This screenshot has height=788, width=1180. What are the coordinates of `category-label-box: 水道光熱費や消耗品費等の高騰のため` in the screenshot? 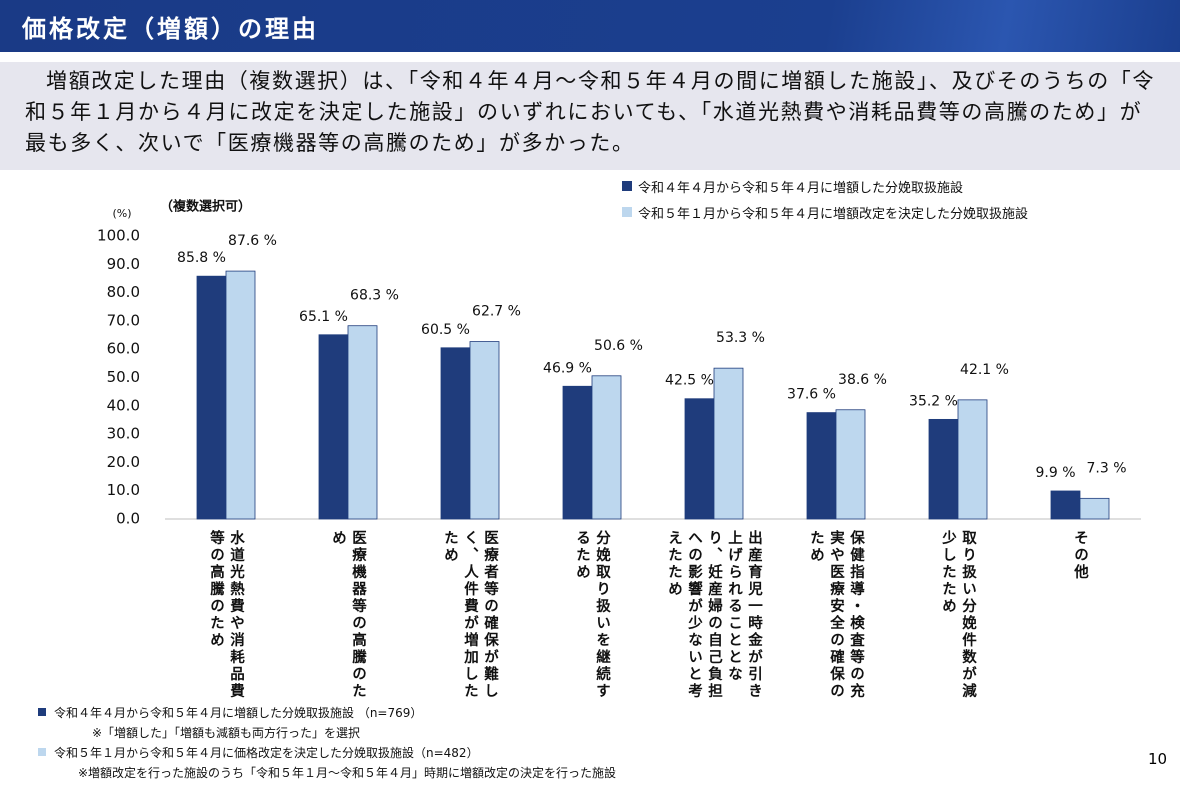 It's located at (226, 616).